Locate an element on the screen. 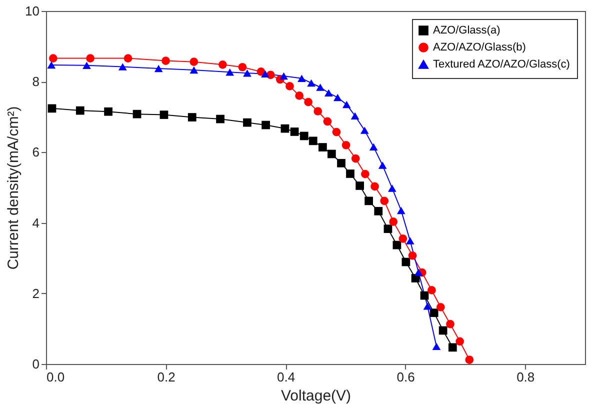 Image resolution: width=594 pixels, height=412 pixels. y-tick-label: 0 is located at coordinates (36, 364).